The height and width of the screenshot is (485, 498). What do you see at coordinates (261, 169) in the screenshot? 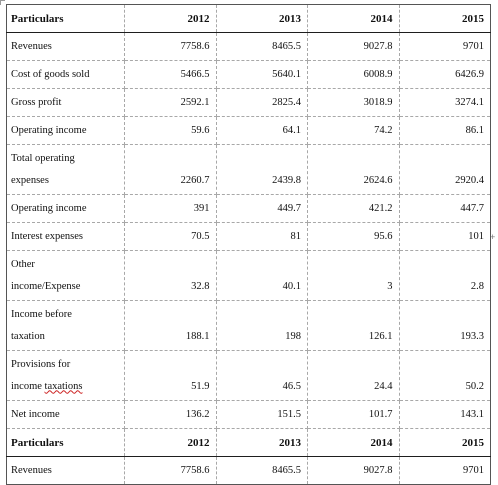
I see `value-cell: 2439.8` at bounding box center [261, 169].